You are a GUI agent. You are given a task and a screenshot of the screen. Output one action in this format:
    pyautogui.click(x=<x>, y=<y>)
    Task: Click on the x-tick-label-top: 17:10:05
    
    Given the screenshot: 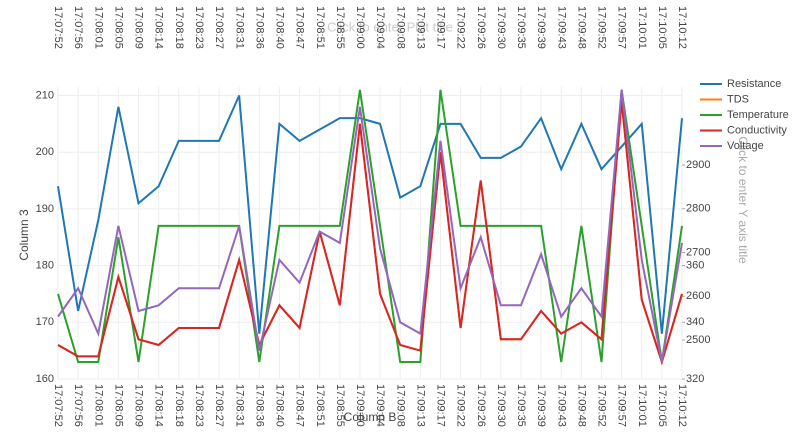 What is the action you would take?
    pyautogui.click(x=662, y=27)
    